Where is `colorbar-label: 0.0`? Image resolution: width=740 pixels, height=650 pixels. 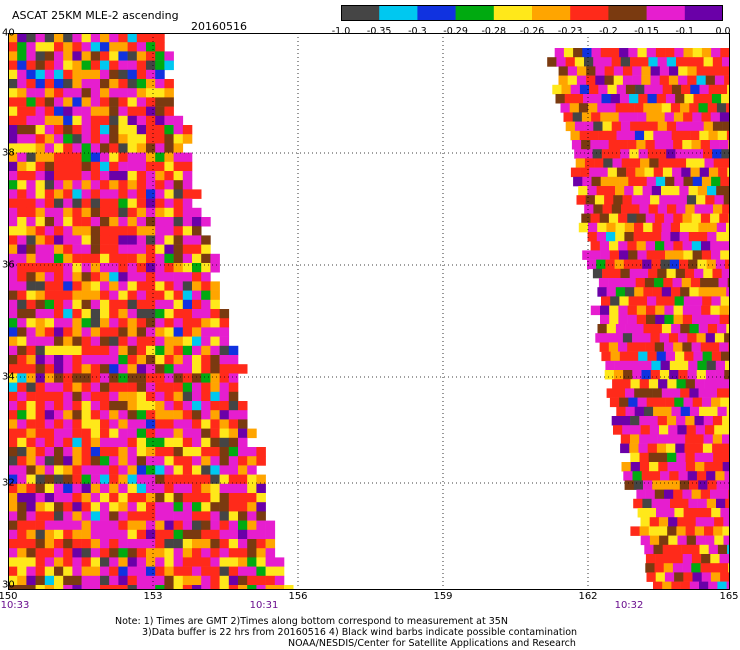
colorbar-label: 0.0 is located at coordinates (723, 31).